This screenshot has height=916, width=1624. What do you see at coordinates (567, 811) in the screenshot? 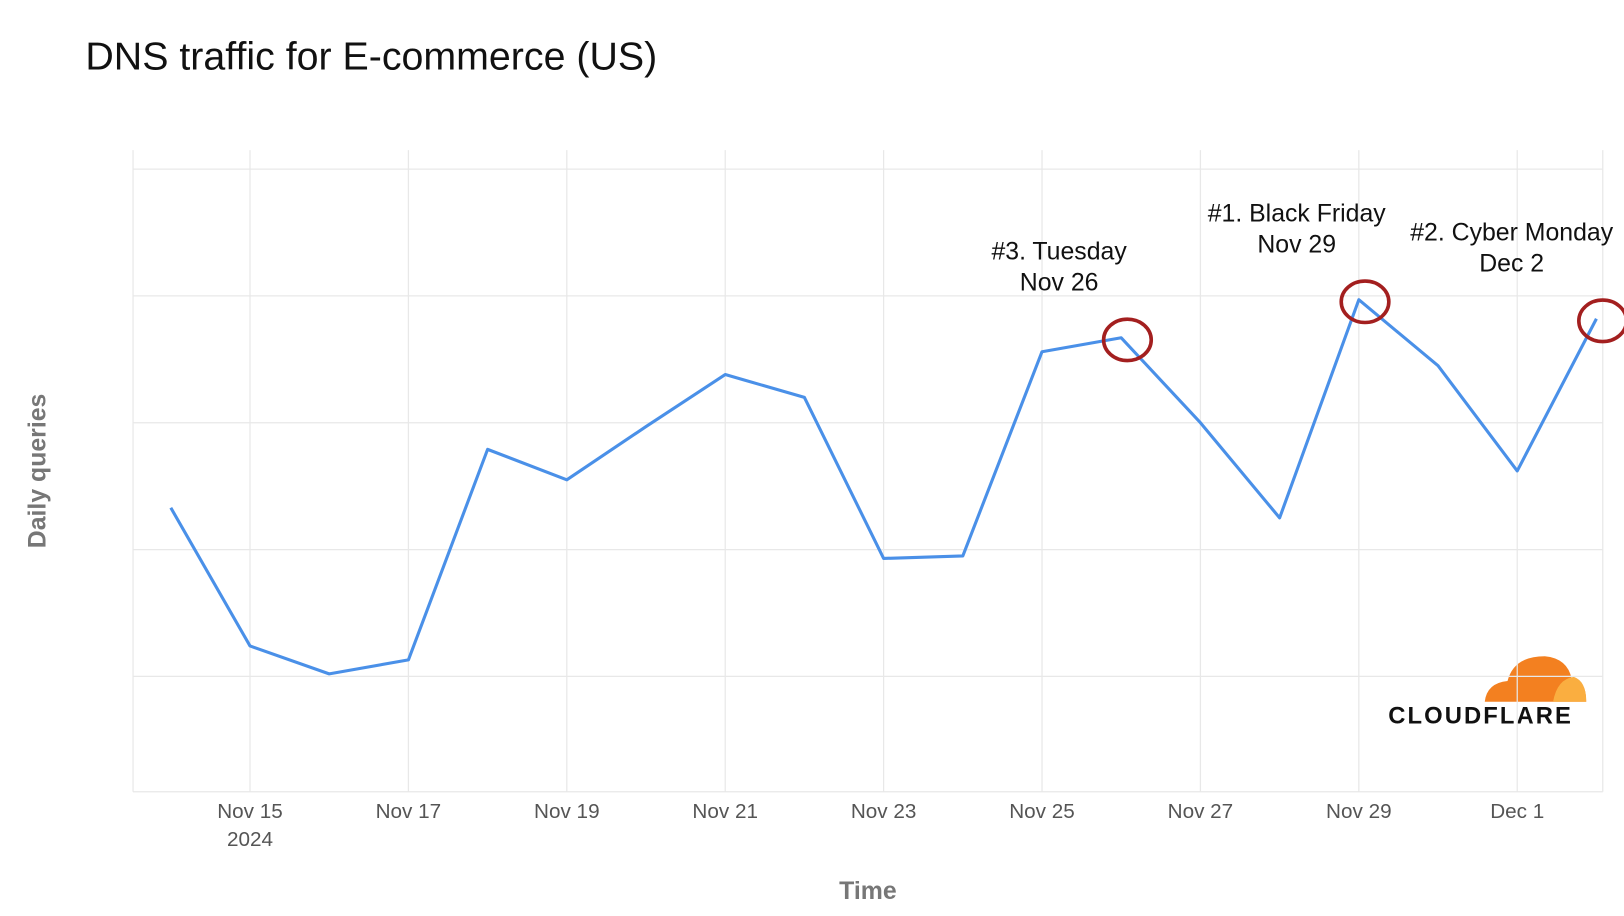
I see `x-tick-label: Nov 19` at bounding box center [567, 811].